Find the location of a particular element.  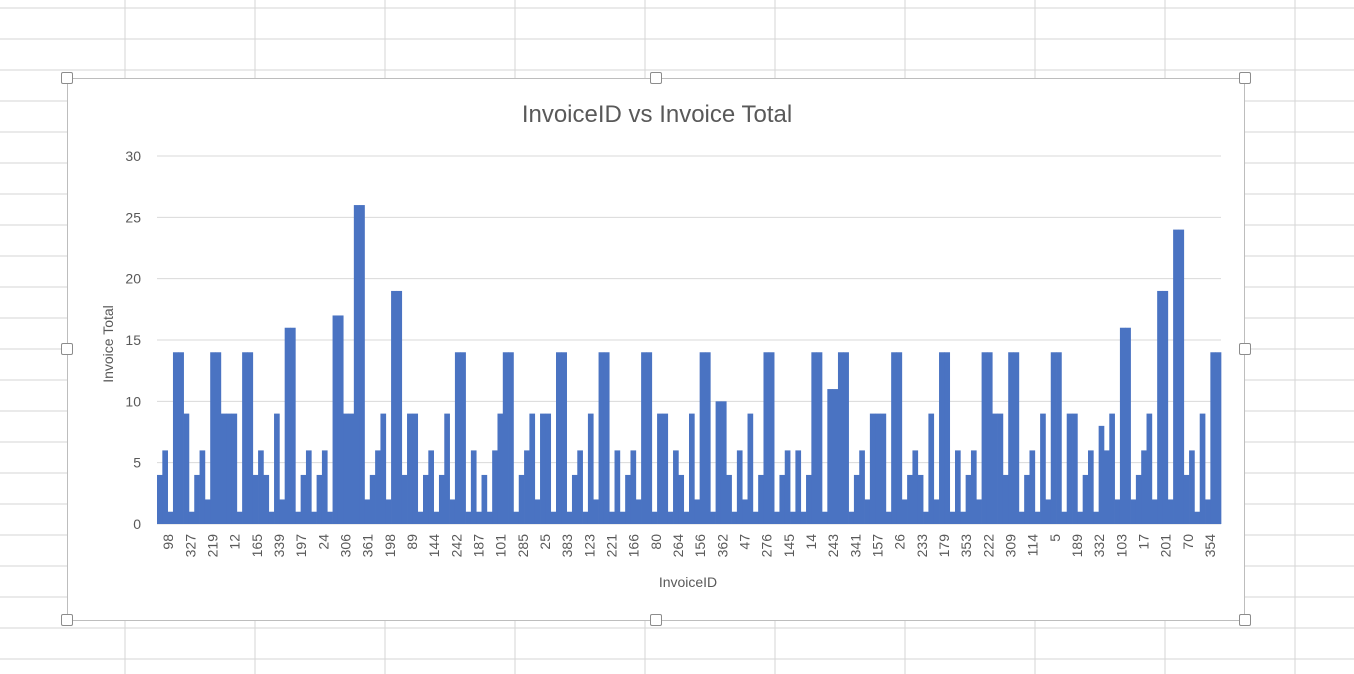

x-tick-label: 187 is located at coordinates (478, 546).